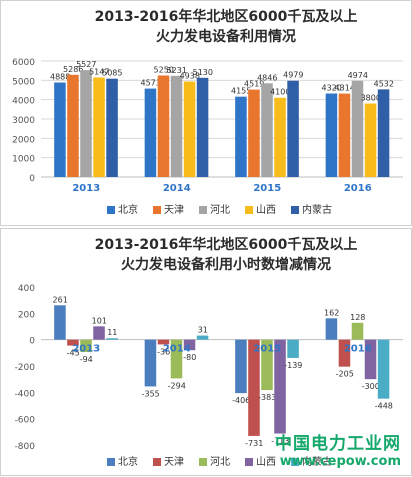 This screenshot has width=412, height=477. What do you see at coordinates (23, 160) in the screenshot?
I see `y-tick-label: 1000` at bounding box center [23, 160].